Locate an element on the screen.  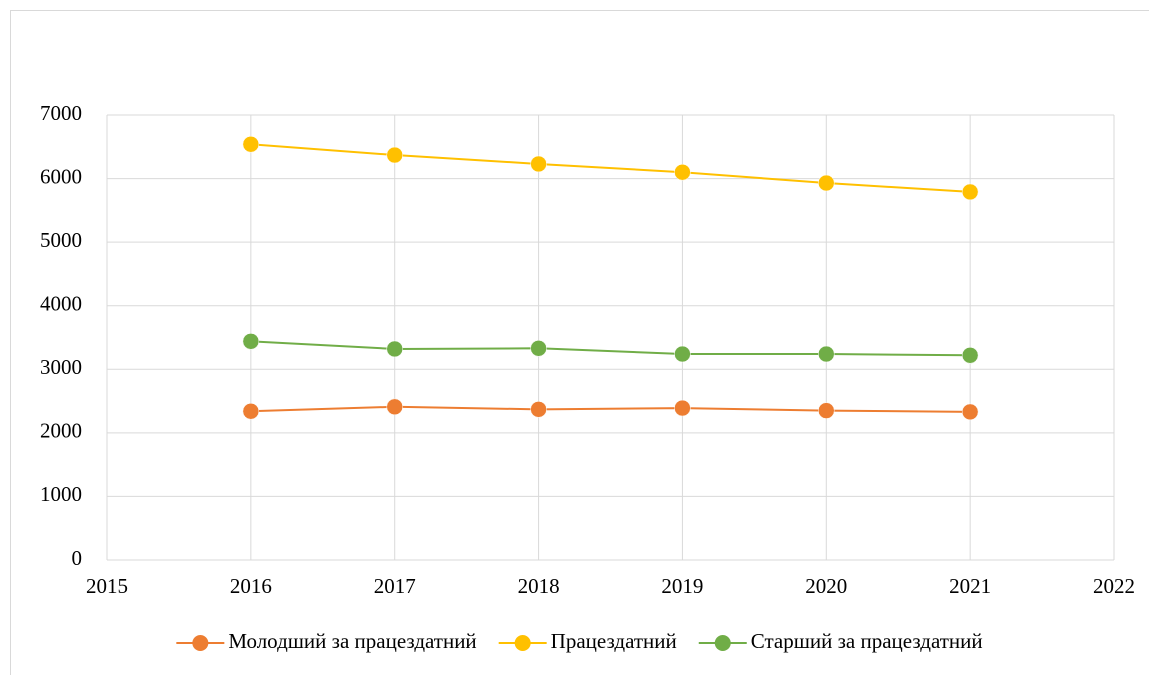
x-tick-label: 2017 is located at coordinates (395, 586).